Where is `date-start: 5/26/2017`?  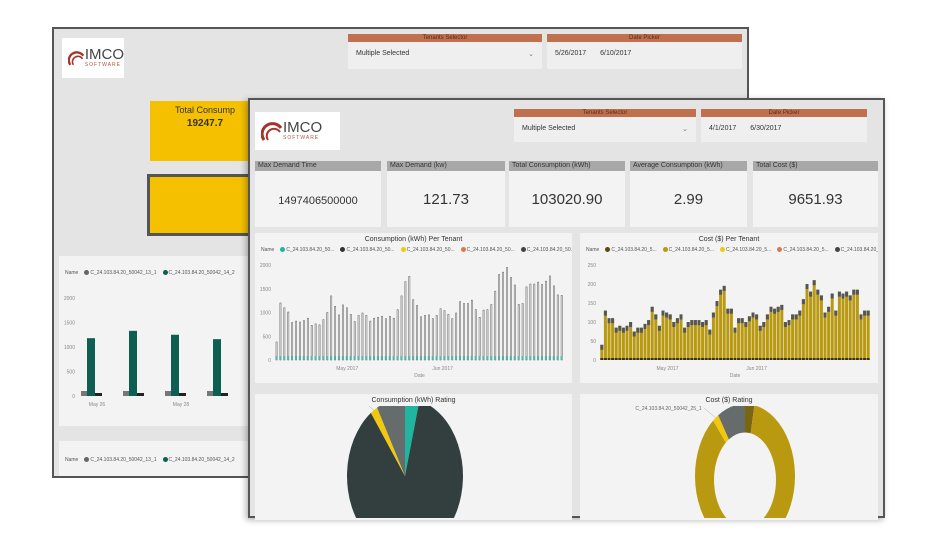
date-start: 5/26/2017 is located at coordinates (571, 53).